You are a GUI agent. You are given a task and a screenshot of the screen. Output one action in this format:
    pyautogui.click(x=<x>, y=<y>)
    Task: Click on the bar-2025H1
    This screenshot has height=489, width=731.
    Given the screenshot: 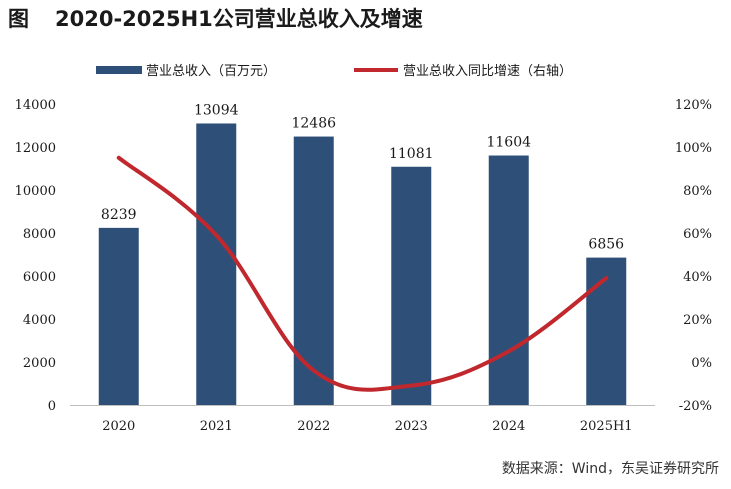 What is the action you would take?
    pyautogui.click(x=606, y=331)
    